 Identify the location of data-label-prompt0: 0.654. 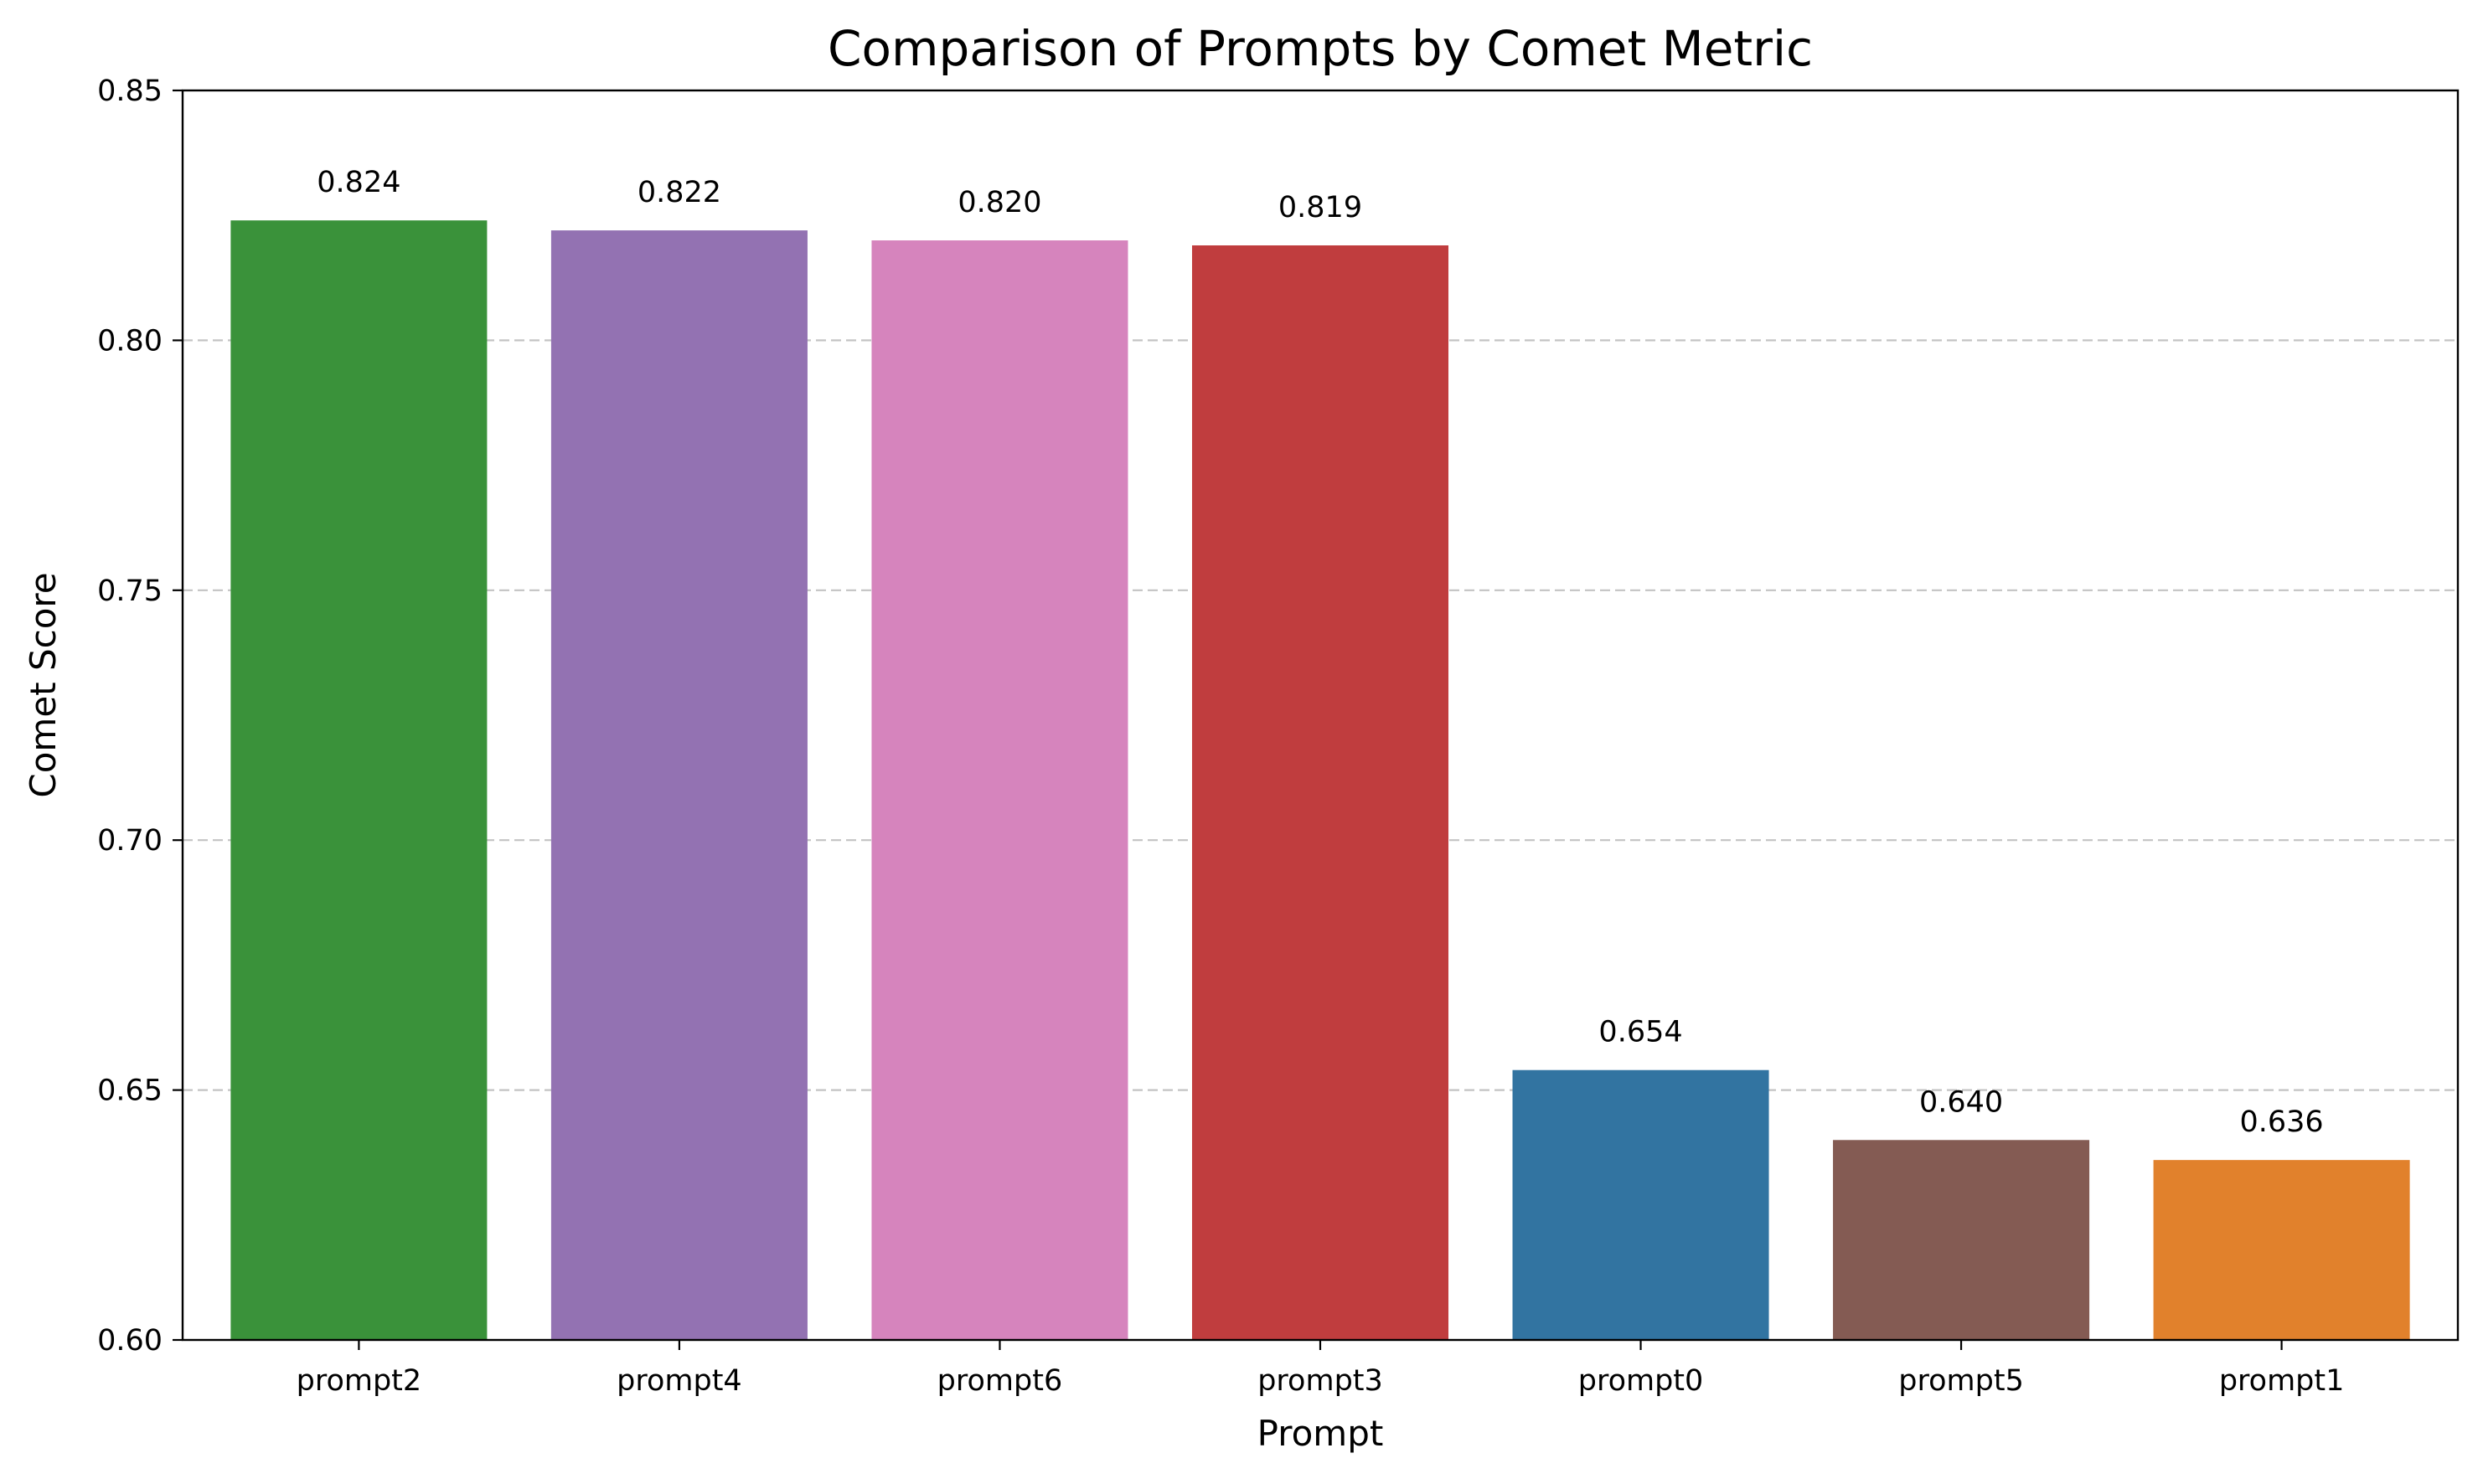
(1640, 1032).